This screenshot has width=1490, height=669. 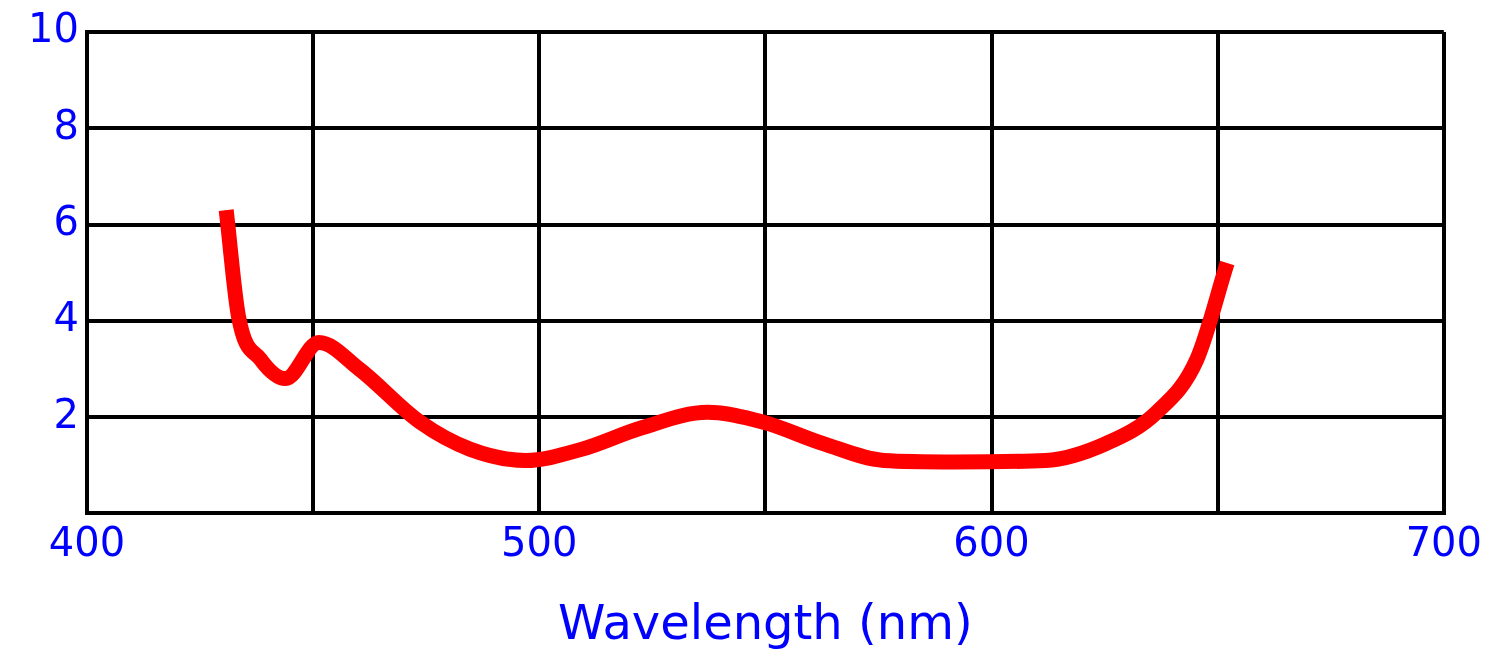 I want to click on y-tick-label: 10, so click(x=53, y=28).